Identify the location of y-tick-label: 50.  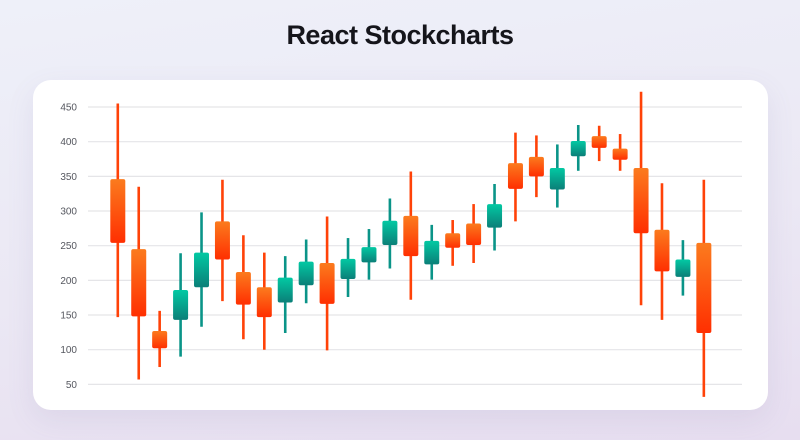
(72, 385).